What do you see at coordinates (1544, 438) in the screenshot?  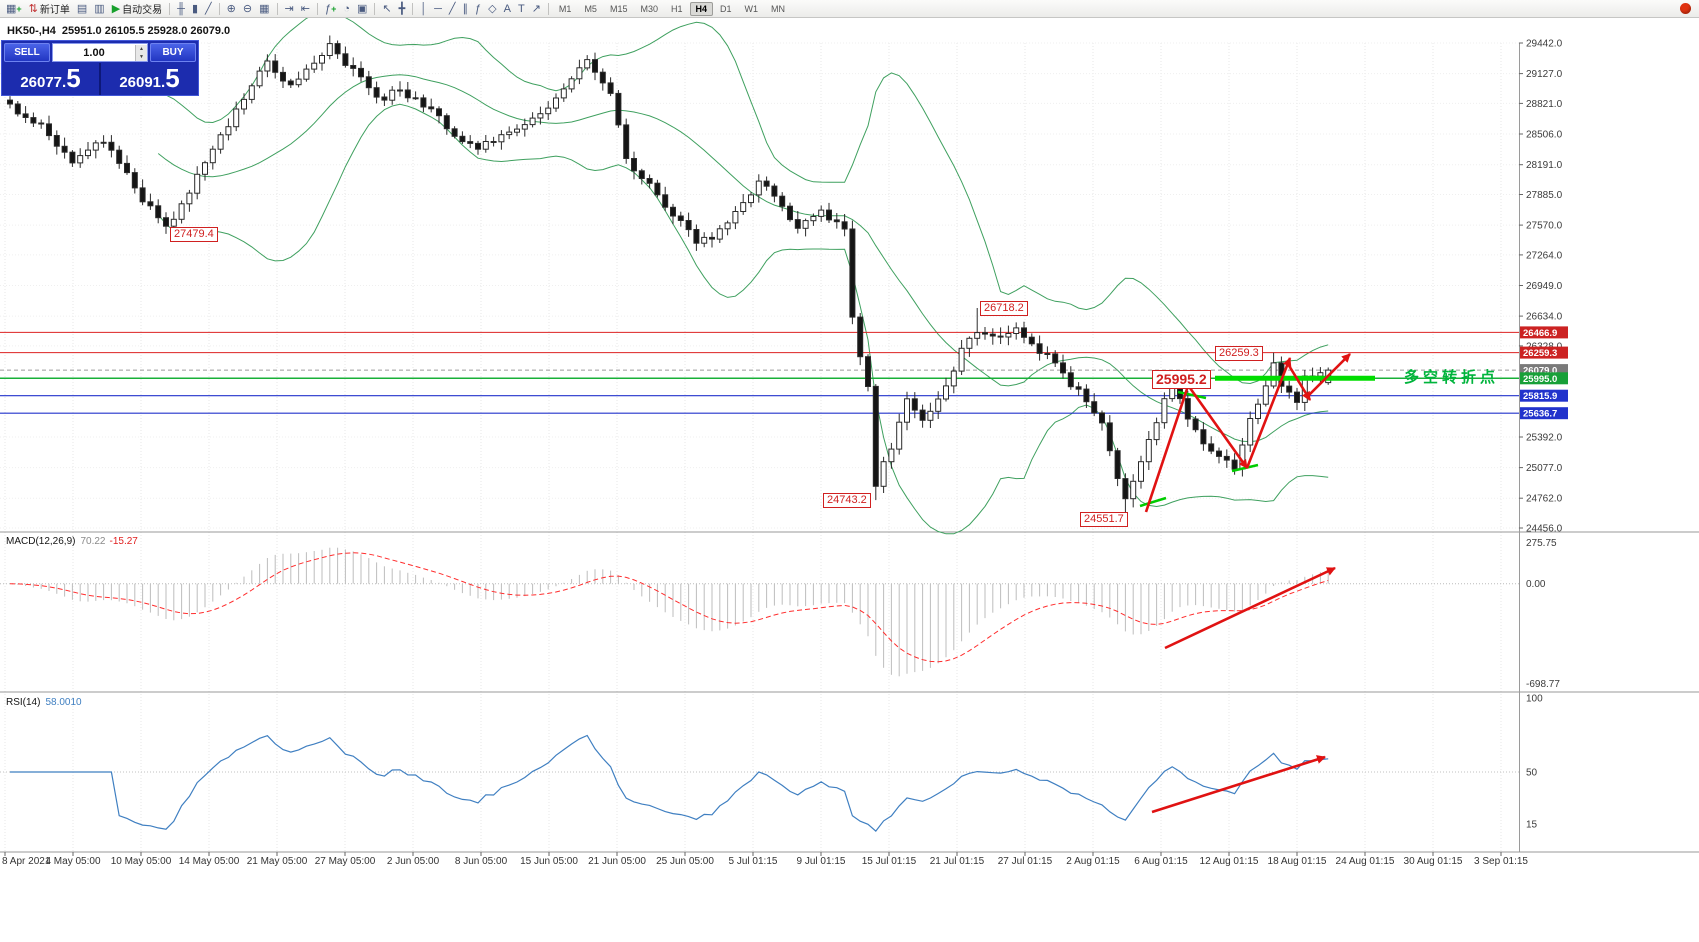 I see `svg-text: 25392.0` at bounding box center [1544, 438].